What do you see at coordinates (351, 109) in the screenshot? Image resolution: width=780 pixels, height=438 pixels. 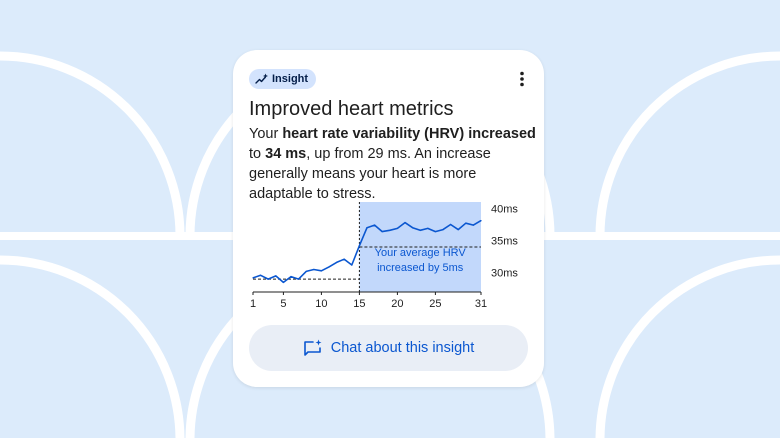 I see `insight-title: Improved heart metrics` at bounding box center [351, 109].